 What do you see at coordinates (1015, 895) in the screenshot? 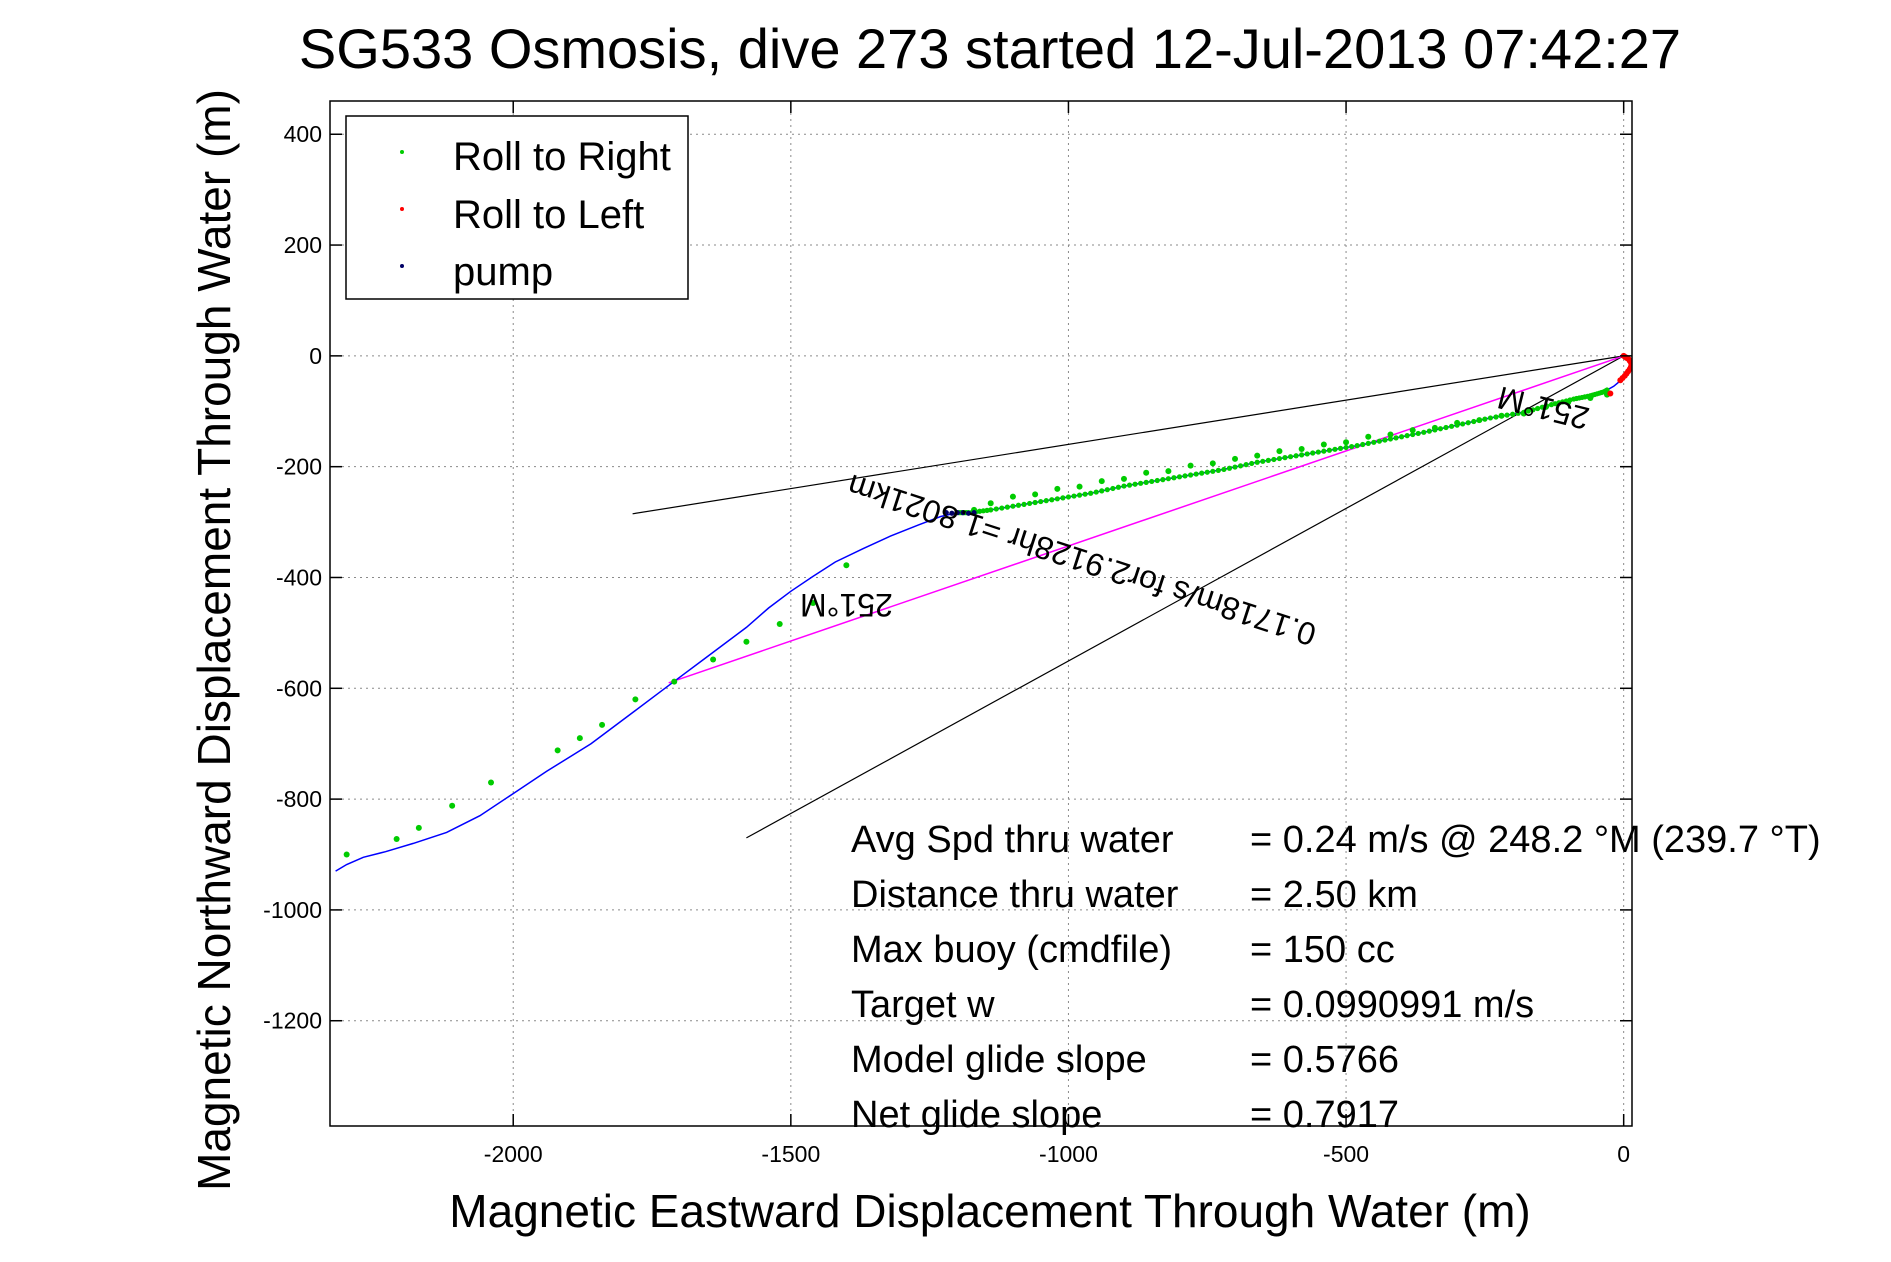
I see `stat-label-distance: Distance thru water` at bounding box center [1015, 895].